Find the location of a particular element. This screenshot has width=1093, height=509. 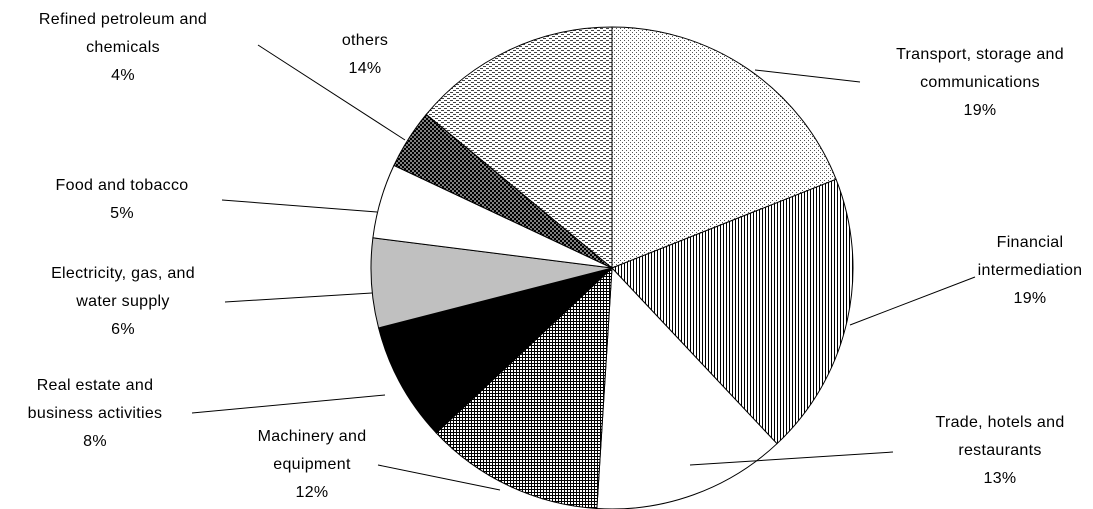

slice-label: Financial intermediation 19% is located at coordinates (1029, 271).